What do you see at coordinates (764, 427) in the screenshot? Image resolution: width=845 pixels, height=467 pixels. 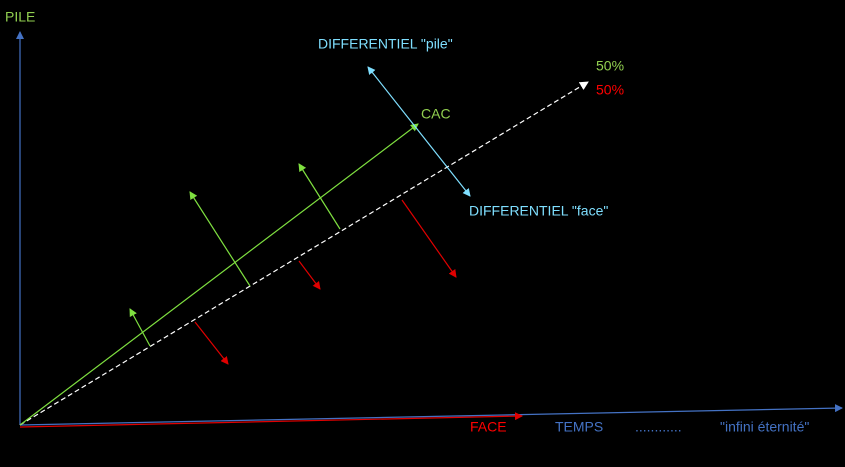 I see `x-label: "infini éternité"` at bounding box center [764, 427].